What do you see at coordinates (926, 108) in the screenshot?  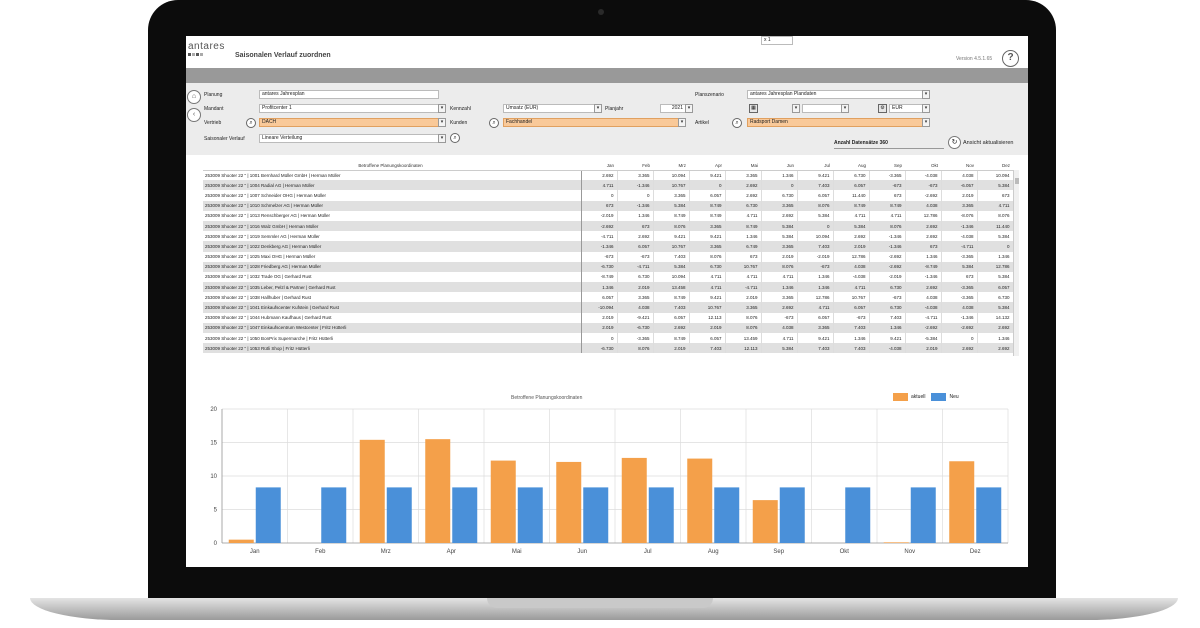 I see `waehrung-chevron-down-icon: ▾` at bounding box center [926, 108].